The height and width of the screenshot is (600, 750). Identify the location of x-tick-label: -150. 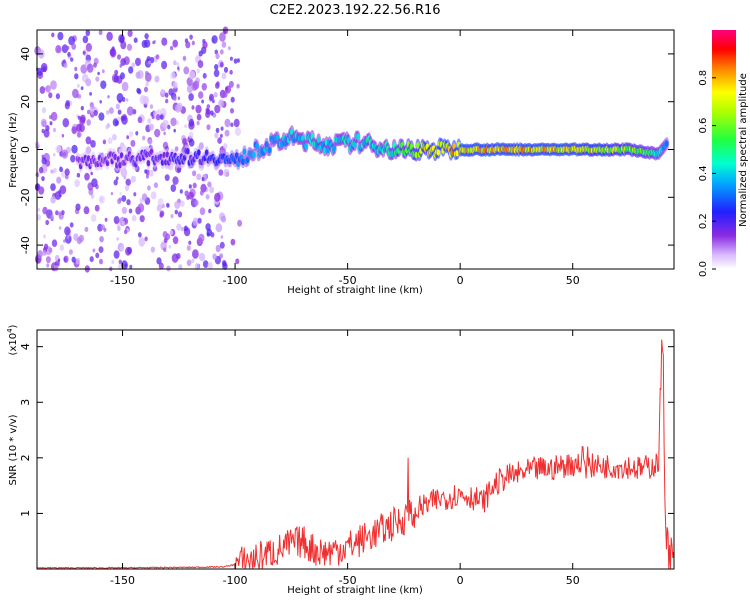
(122, 280).